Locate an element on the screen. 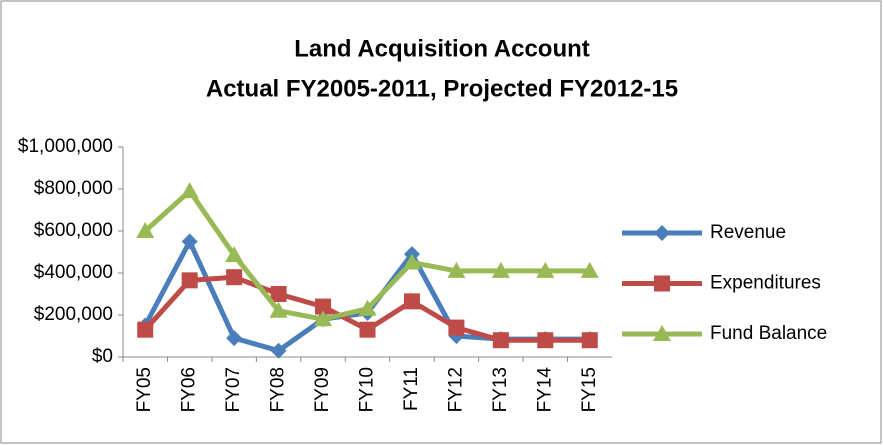 The image size is (883, 445). x-tick-label: FY05 is located at coordinates (144, 389).